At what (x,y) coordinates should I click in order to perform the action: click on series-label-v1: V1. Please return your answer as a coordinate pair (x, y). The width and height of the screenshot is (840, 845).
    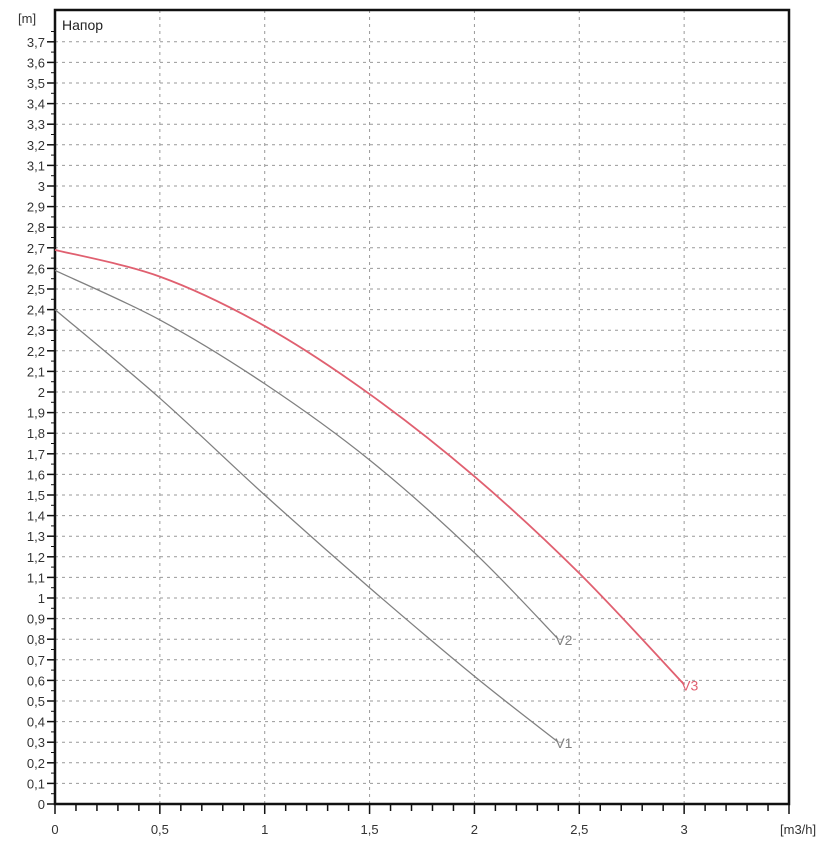
    Looking at the image, I should click on (563, 743).